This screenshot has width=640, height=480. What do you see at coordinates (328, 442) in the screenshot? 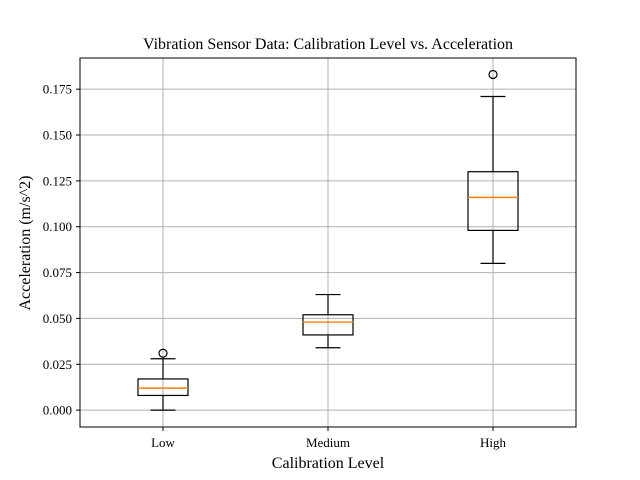
I see `x-tick-label: Medium` at bounding box center [328, 442].